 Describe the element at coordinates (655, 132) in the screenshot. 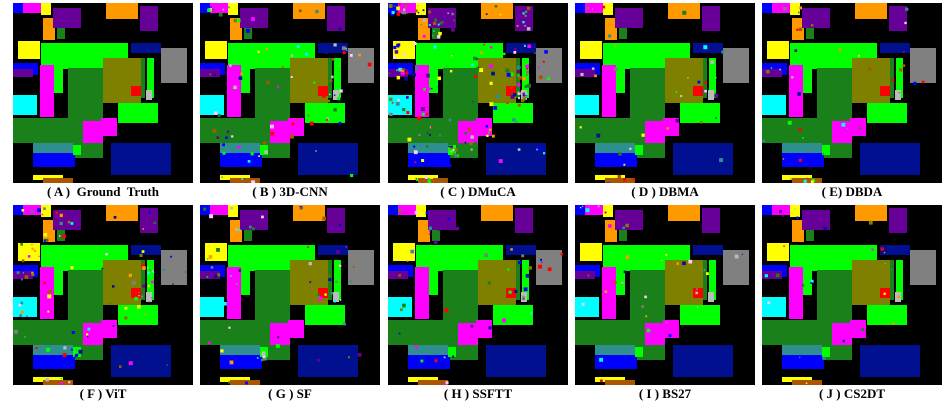

I see `region-grass-mowed` at that location.